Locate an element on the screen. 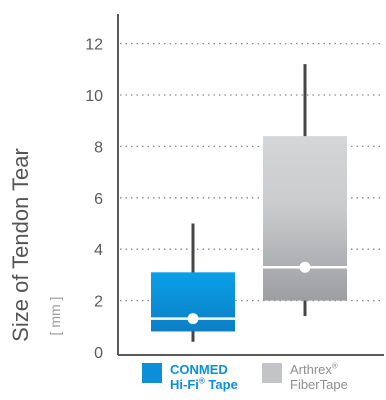  median-marker-arthrex is located at coordinates (305, 267).